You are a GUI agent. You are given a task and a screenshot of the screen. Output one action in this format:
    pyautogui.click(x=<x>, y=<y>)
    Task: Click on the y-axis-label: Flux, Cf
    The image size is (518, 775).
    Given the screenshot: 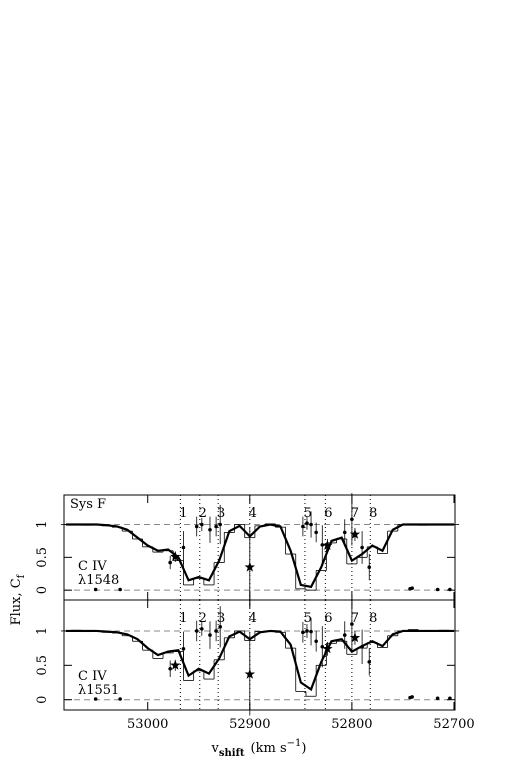 What is the action you would take?
    pyautogui.click(x=18, y=599)
    